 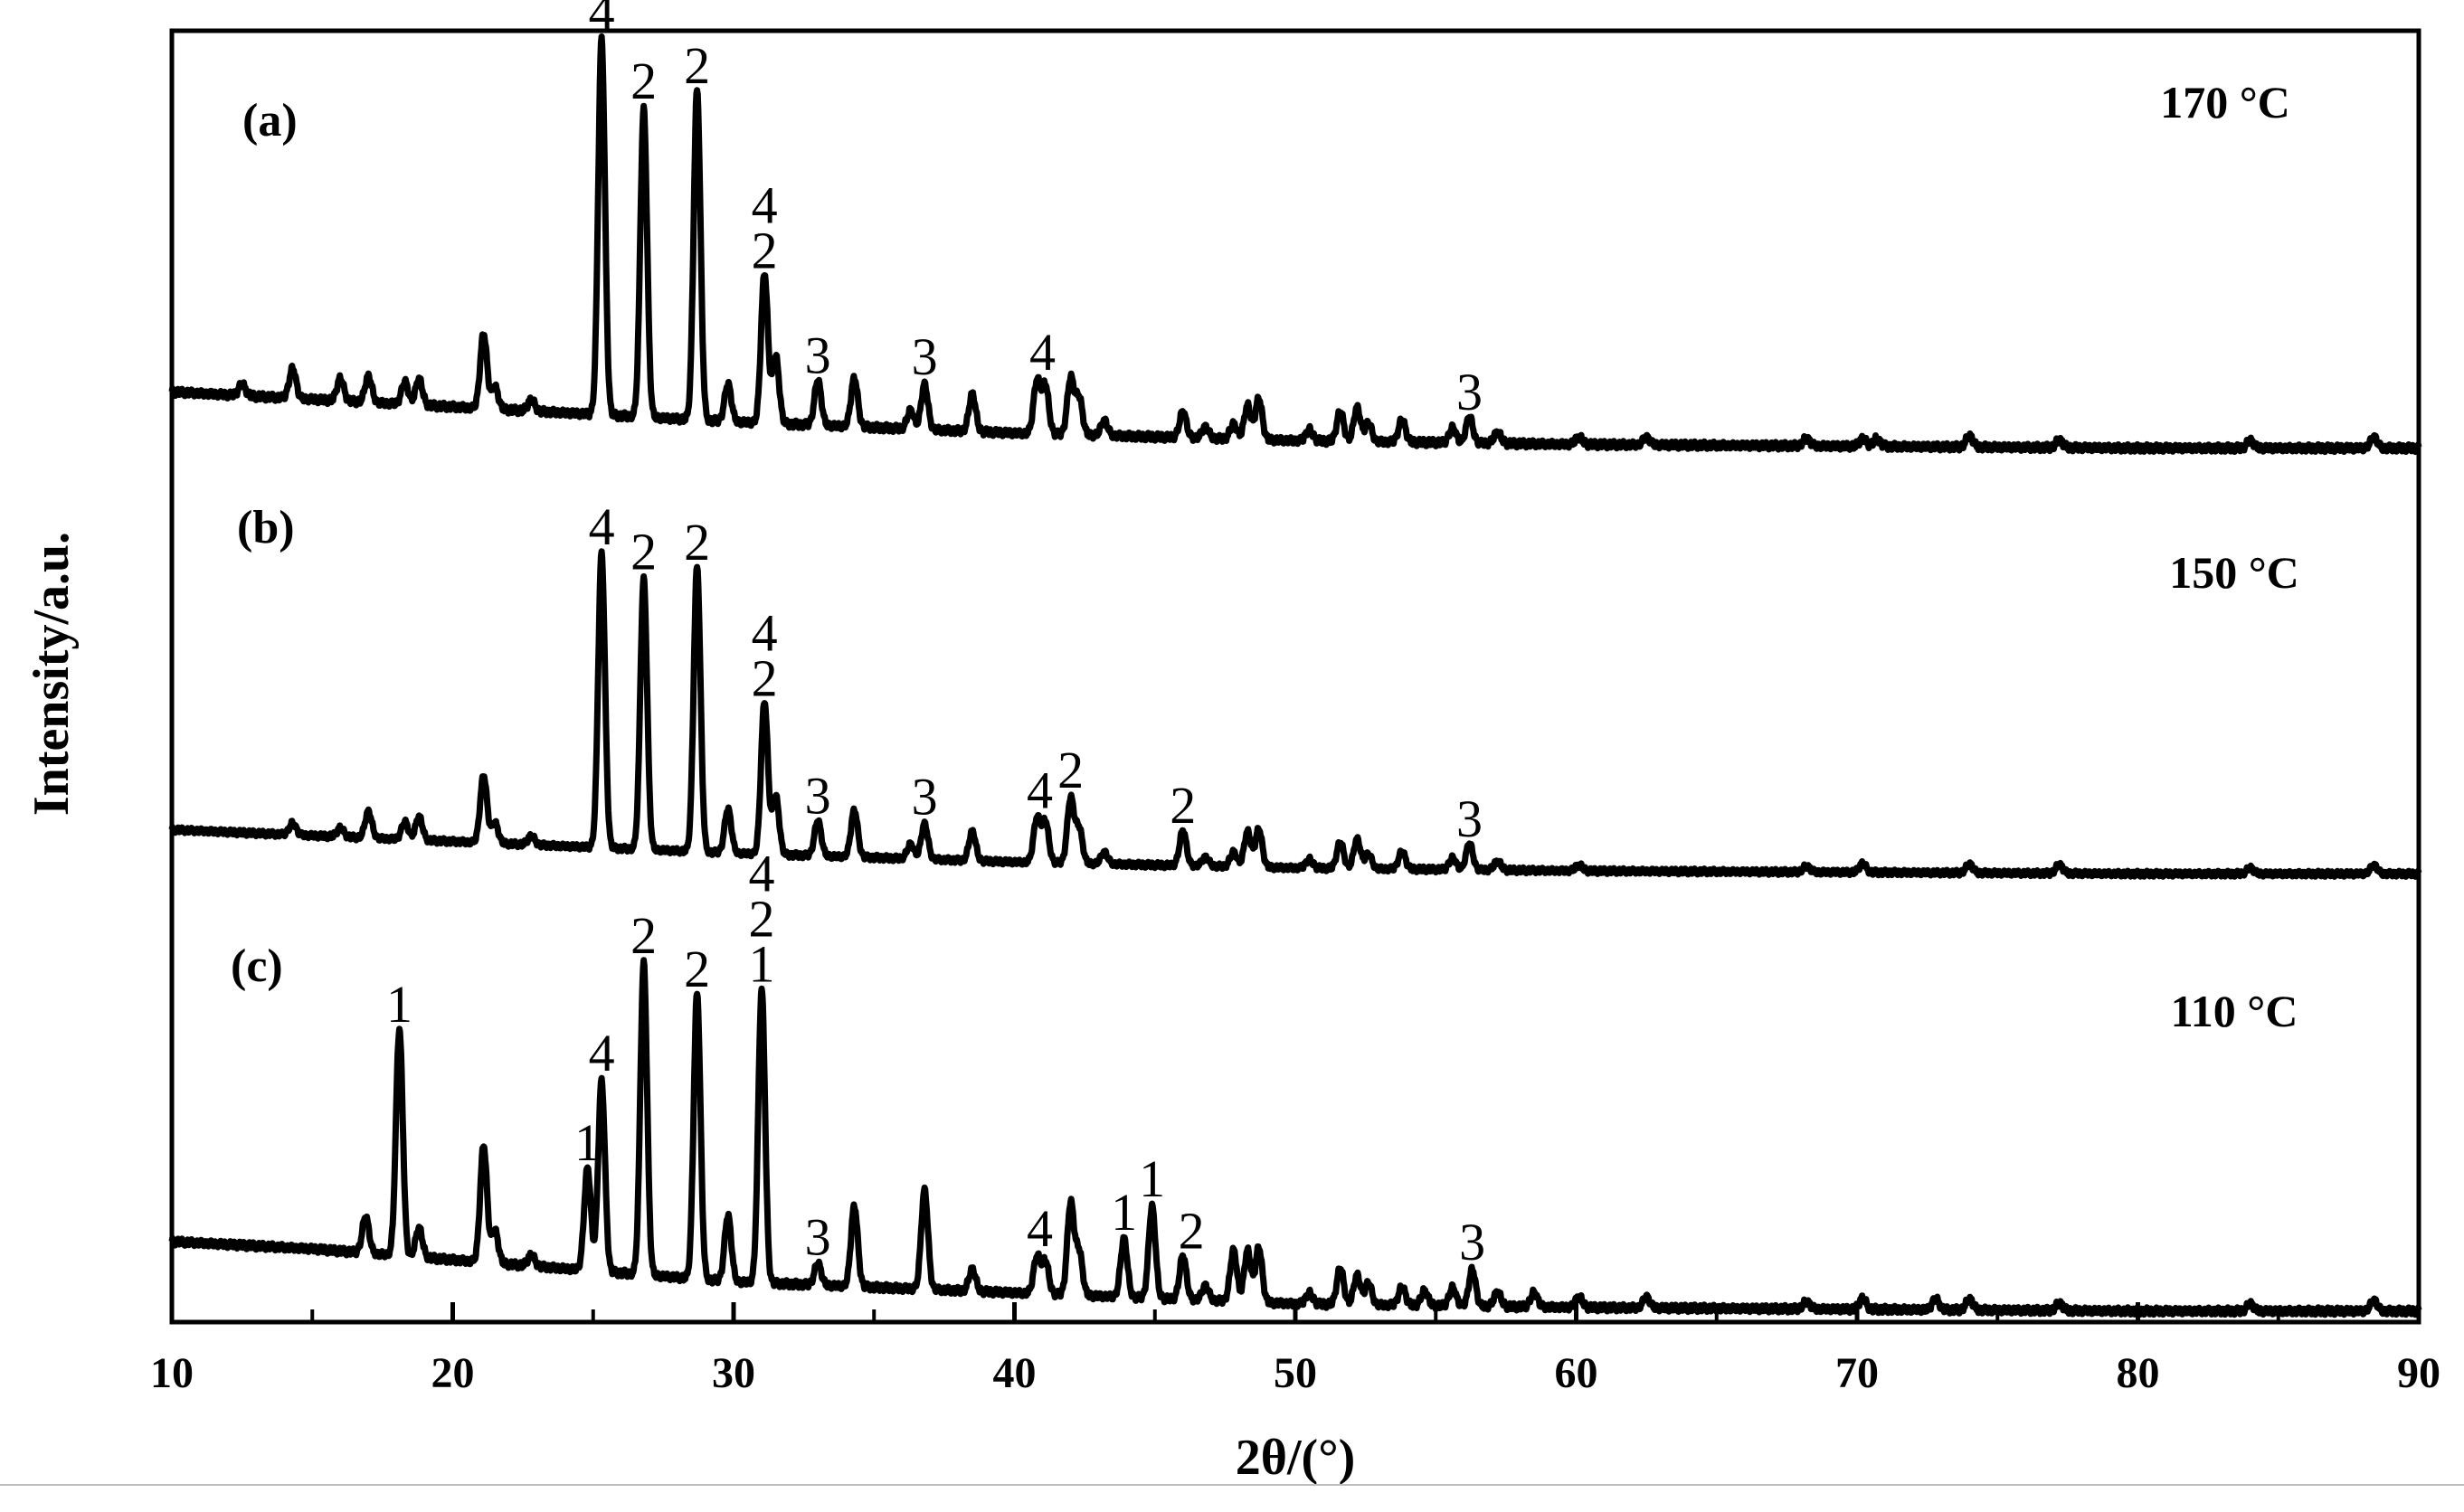 What do you see at coordinates (266, 527) in the screenshot?
I see `panel-label: (b)` at bounding box center [266, 527].